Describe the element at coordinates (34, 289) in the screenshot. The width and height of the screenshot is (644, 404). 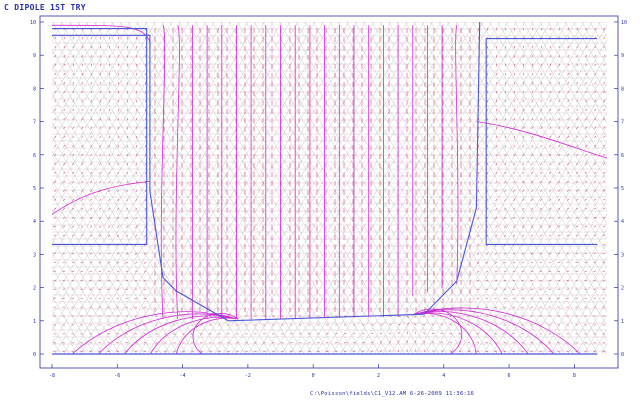
I see `y-tick-label: 2` at that location.